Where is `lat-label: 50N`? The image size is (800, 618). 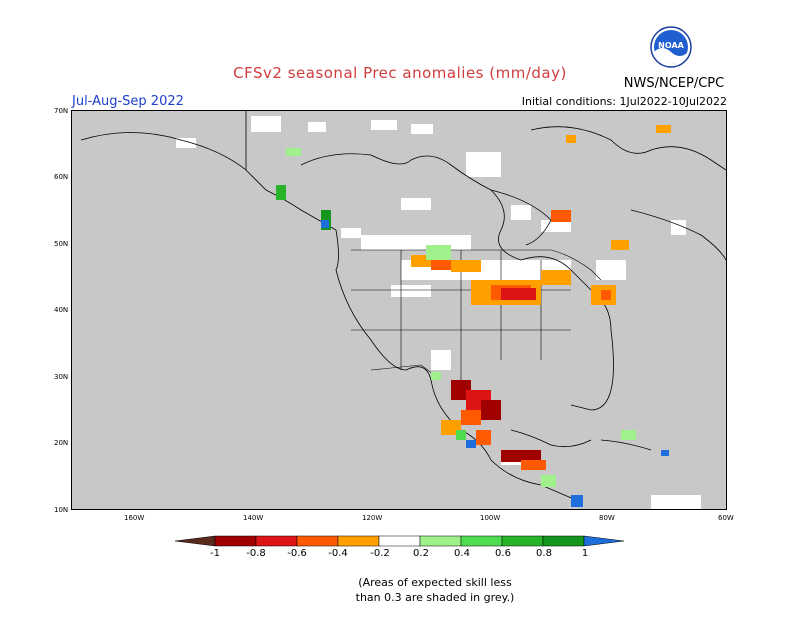
lat-label: 50N is located at coordinates (61, 244).